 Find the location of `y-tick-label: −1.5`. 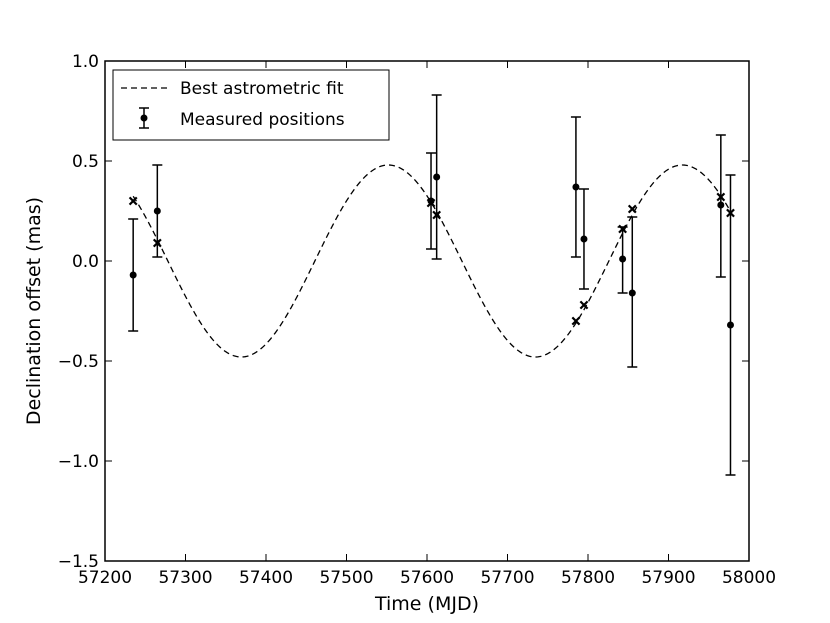

y-tick-label: −1.5 is located at coordinates (78, 562).